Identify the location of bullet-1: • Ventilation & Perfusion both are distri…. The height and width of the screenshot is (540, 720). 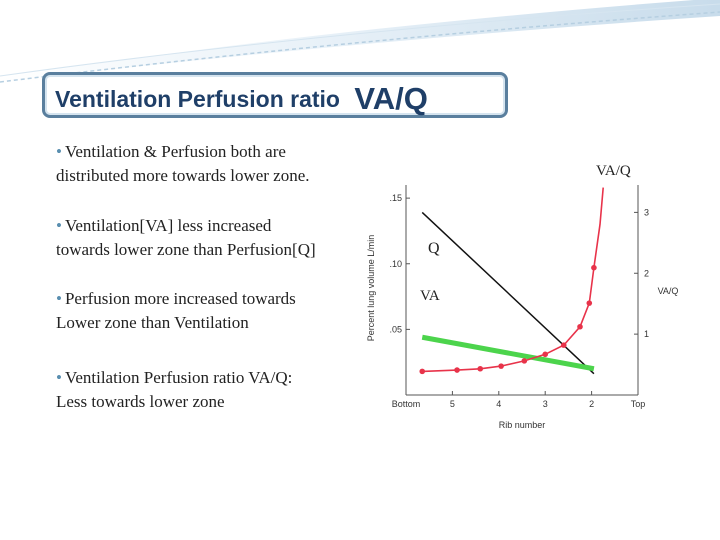
(183, 164).